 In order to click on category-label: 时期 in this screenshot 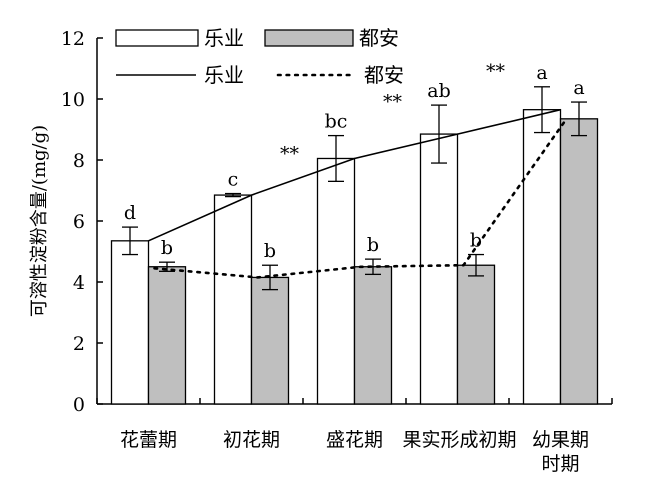, I will do `click(560, 464)`.